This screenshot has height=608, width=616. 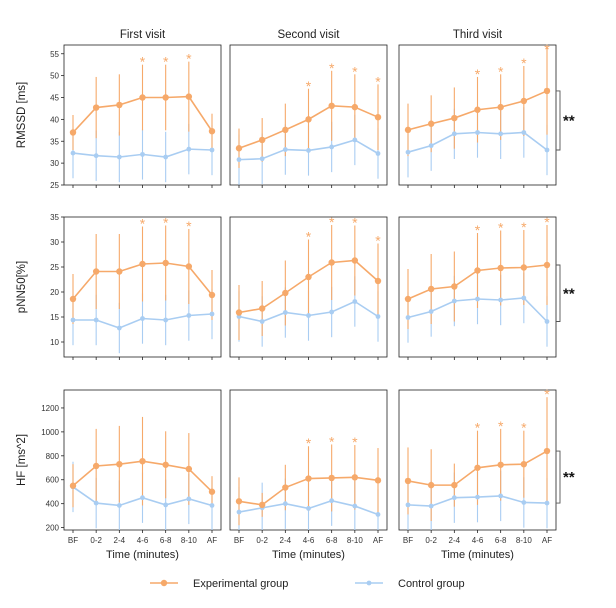 What do you see at coordinates (53, 528) in the screenshot?
I see `y-tick-label: 200` at bounding box center [53, 528].